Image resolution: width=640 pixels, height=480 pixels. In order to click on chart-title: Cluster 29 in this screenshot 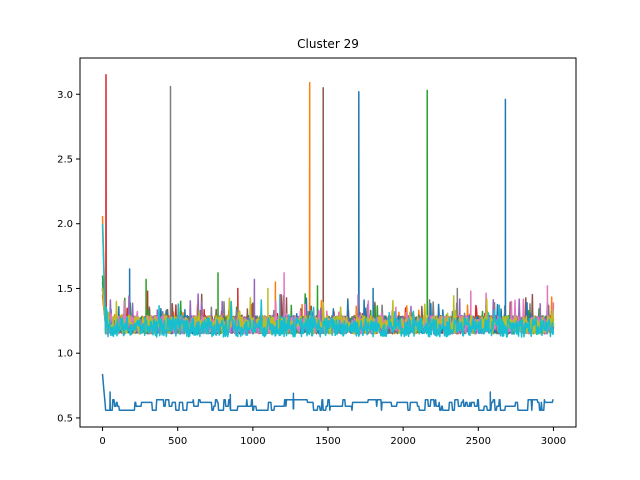, I will do `click(328, 44)`.